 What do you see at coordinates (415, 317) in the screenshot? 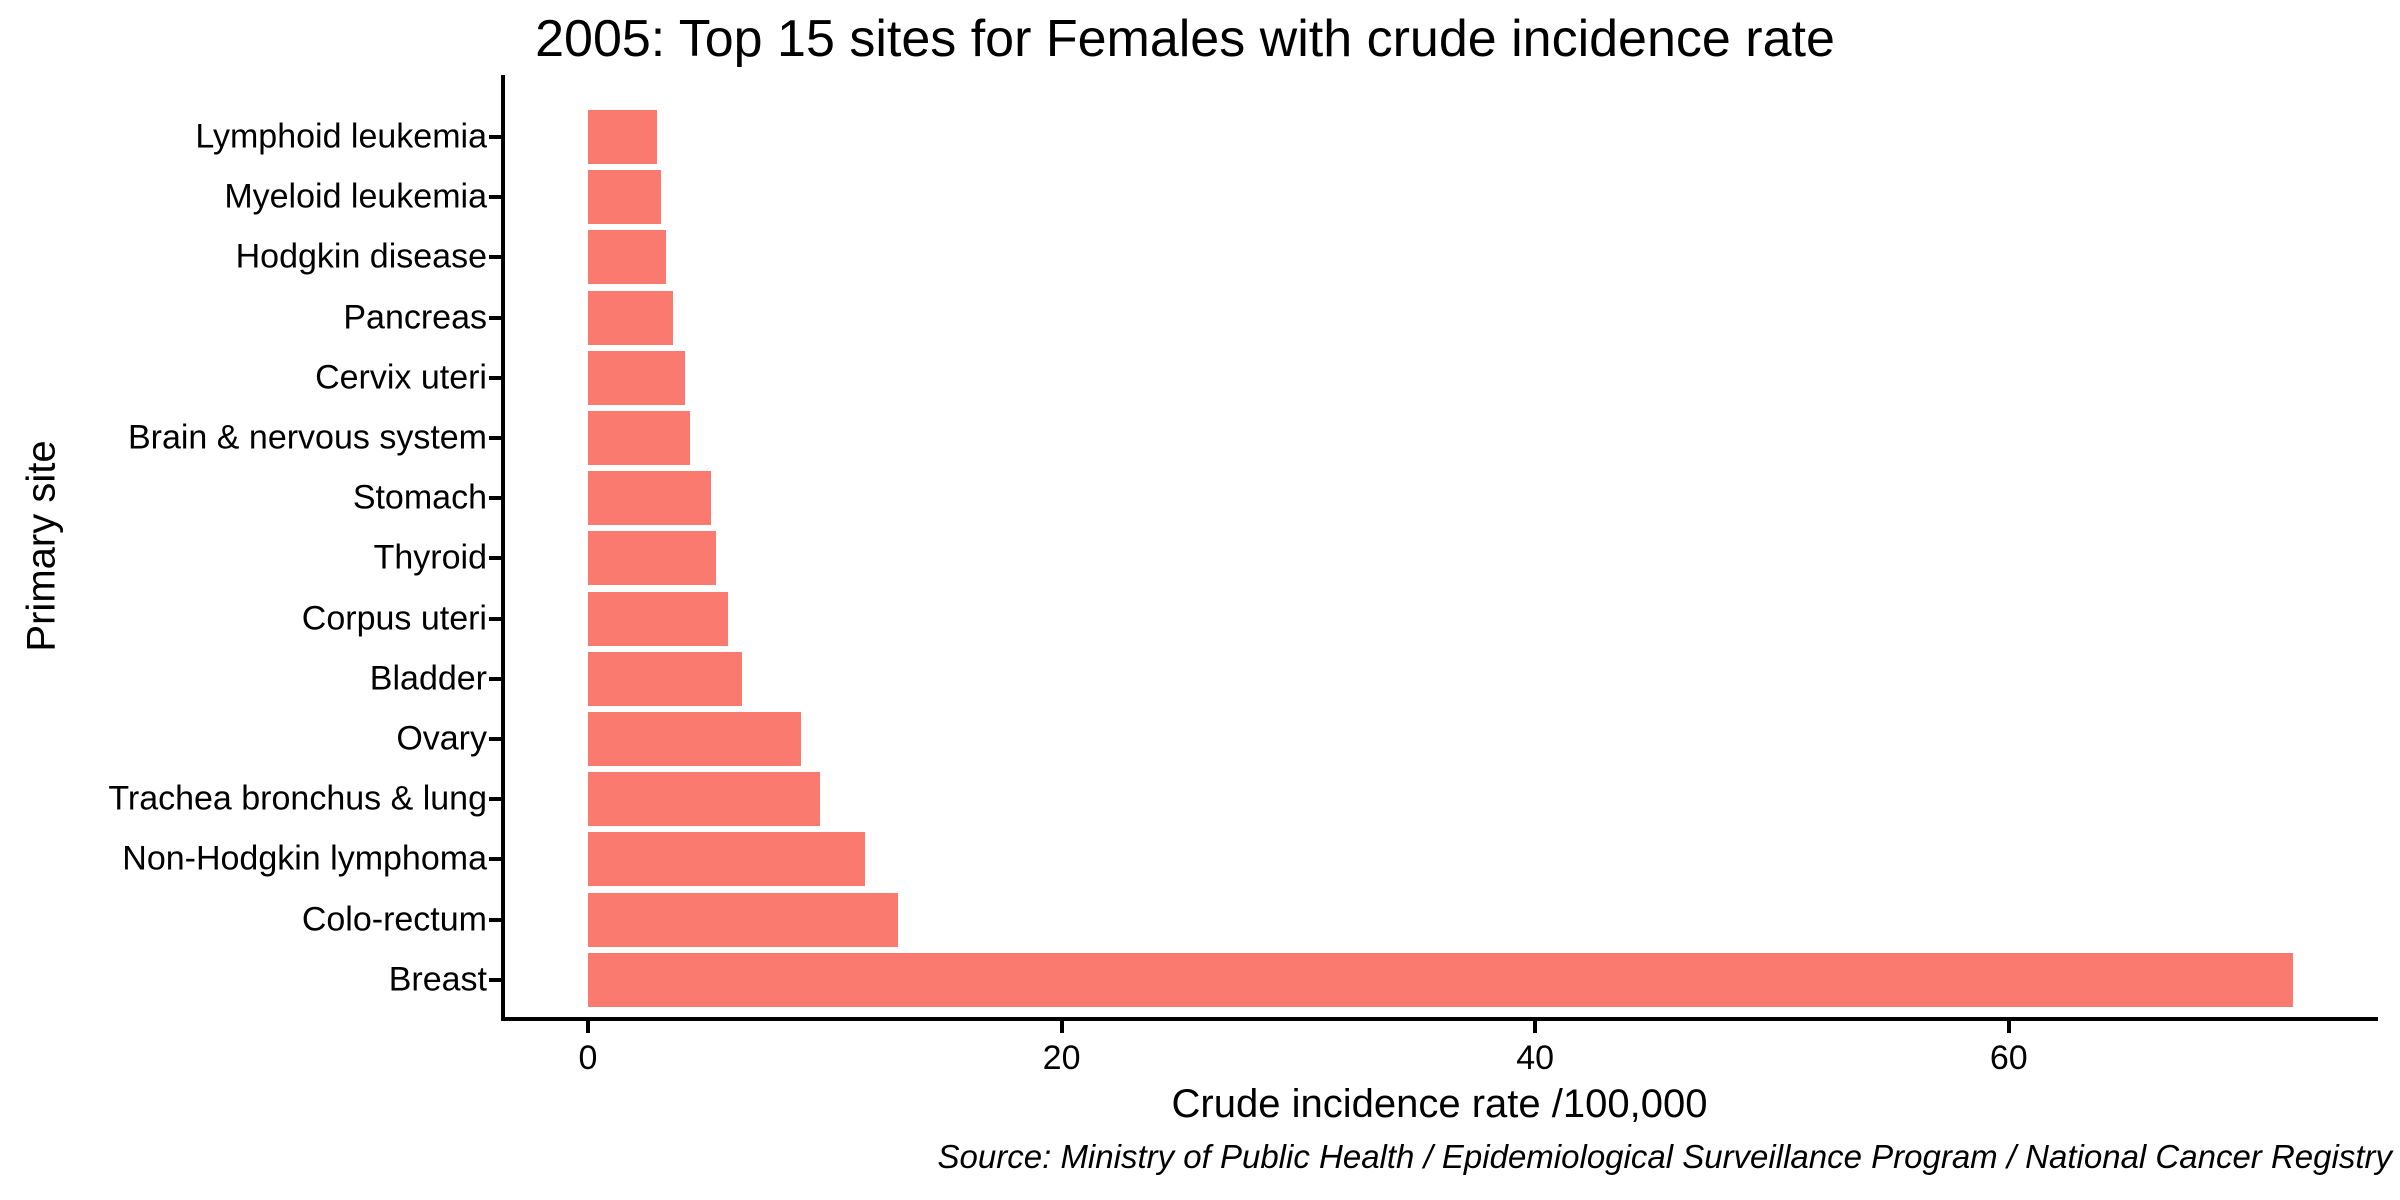
I see `y-category-label: Pancreas` at bounding box center [415, 317].